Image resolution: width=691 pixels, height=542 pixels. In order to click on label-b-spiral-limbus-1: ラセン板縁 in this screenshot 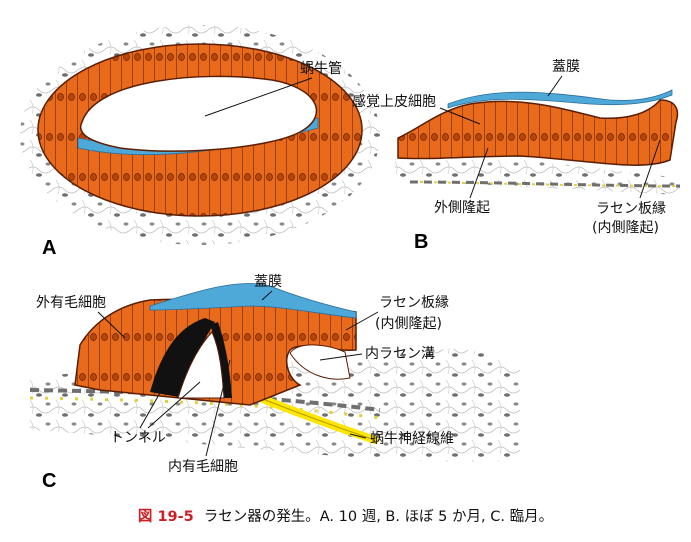, I will do `click(631, 209)`.